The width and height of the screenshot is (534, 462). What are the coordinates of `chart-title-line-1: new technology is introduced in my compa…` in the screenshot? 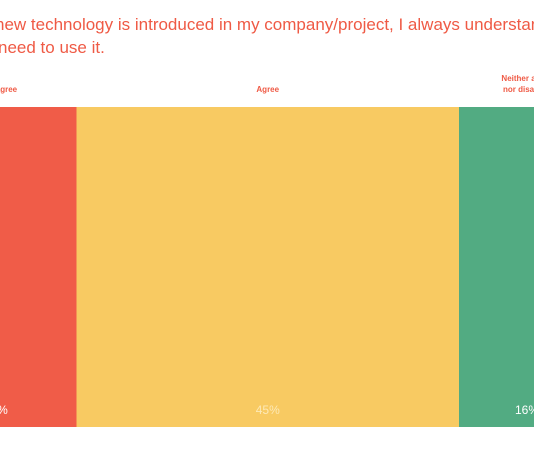 It's located at (267, 24).